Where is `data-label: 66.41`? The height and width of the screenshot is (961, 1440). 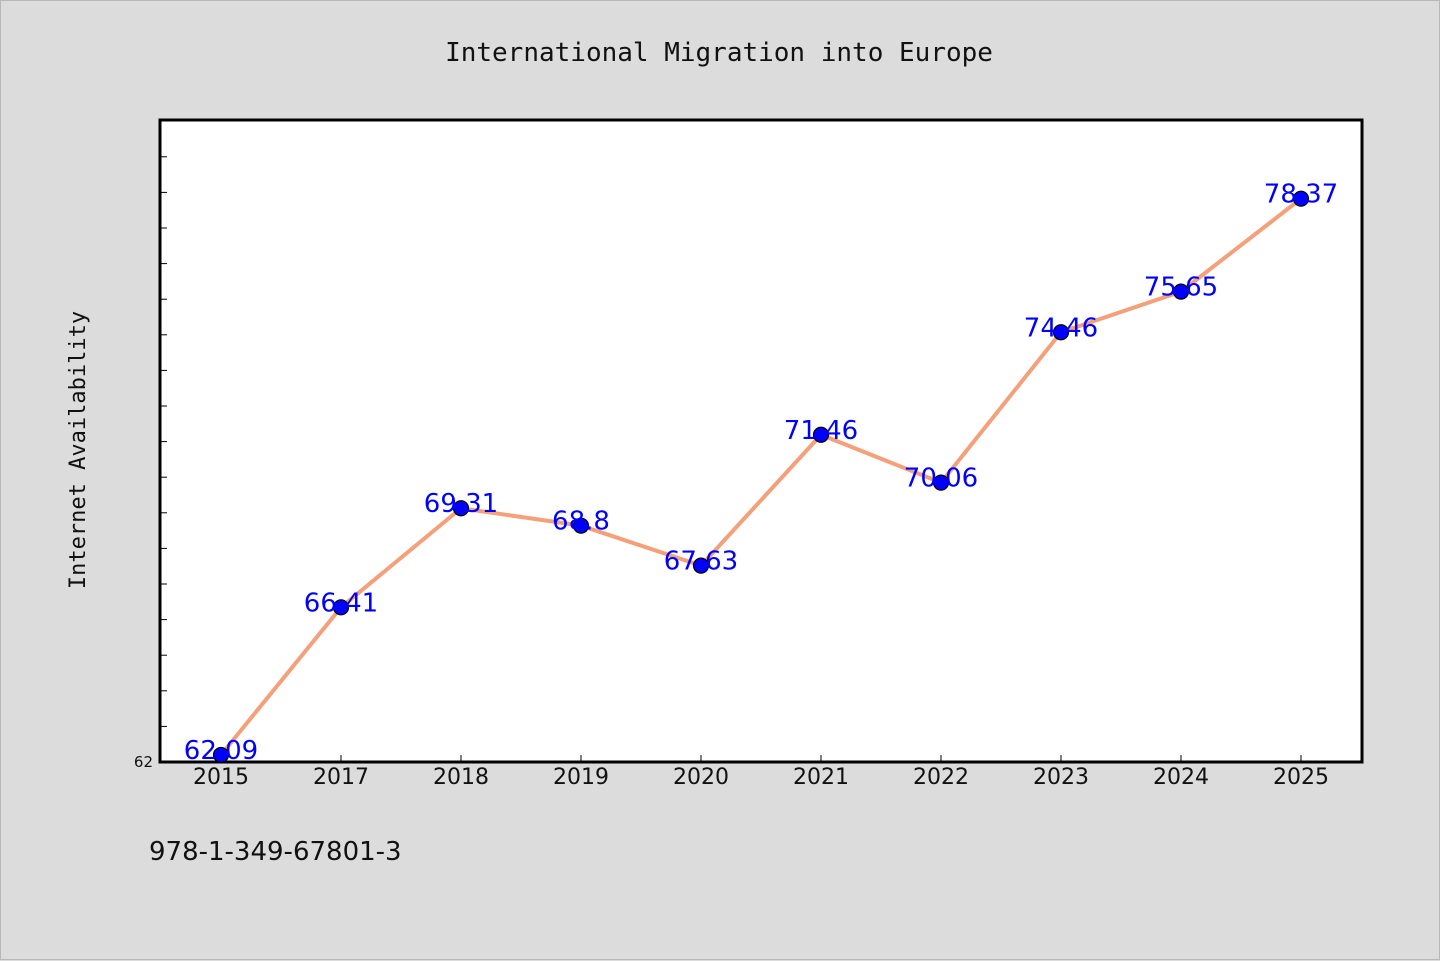 data-label: 66.41 is located at coordinates (341, 603).